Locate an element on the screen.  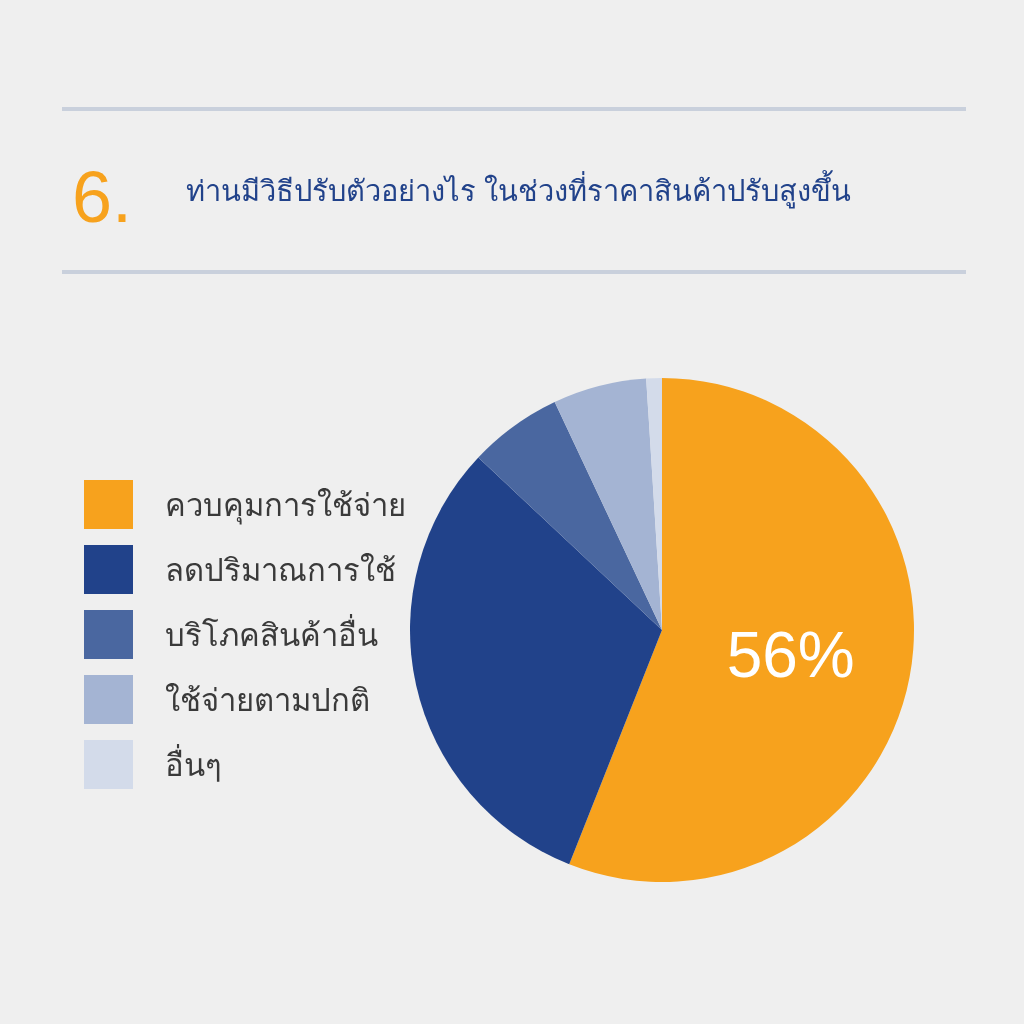
legend-label: ใช้จ่ายตามปกติ is located at coordinates (267, 700).